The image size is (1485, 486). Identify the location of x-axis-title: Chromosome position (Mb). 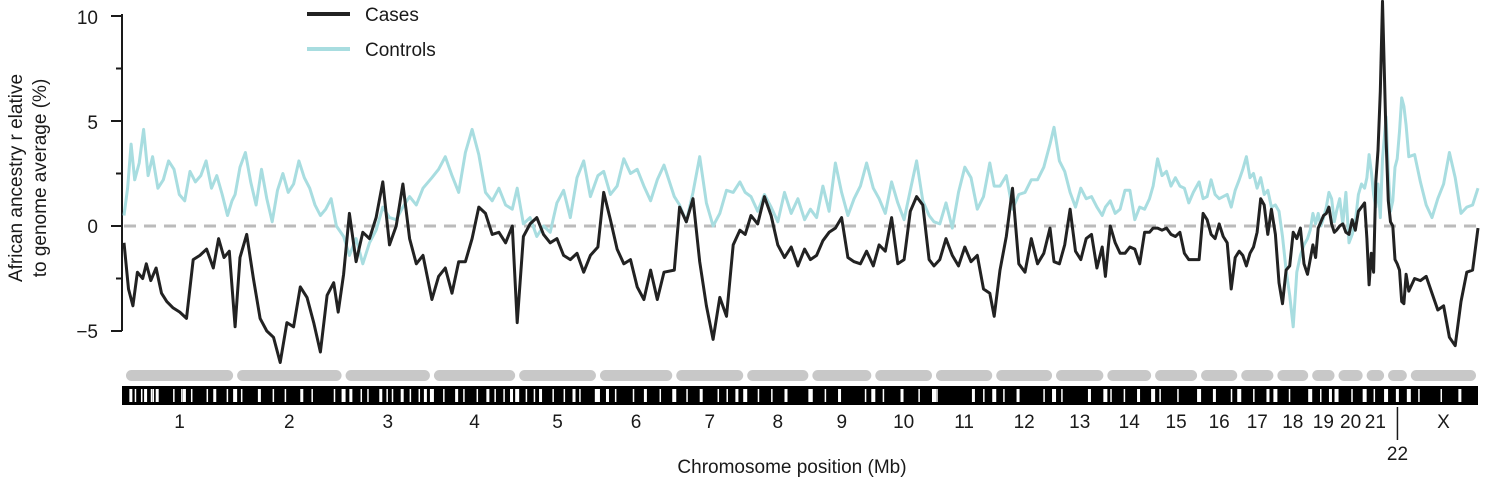
(791, 467).